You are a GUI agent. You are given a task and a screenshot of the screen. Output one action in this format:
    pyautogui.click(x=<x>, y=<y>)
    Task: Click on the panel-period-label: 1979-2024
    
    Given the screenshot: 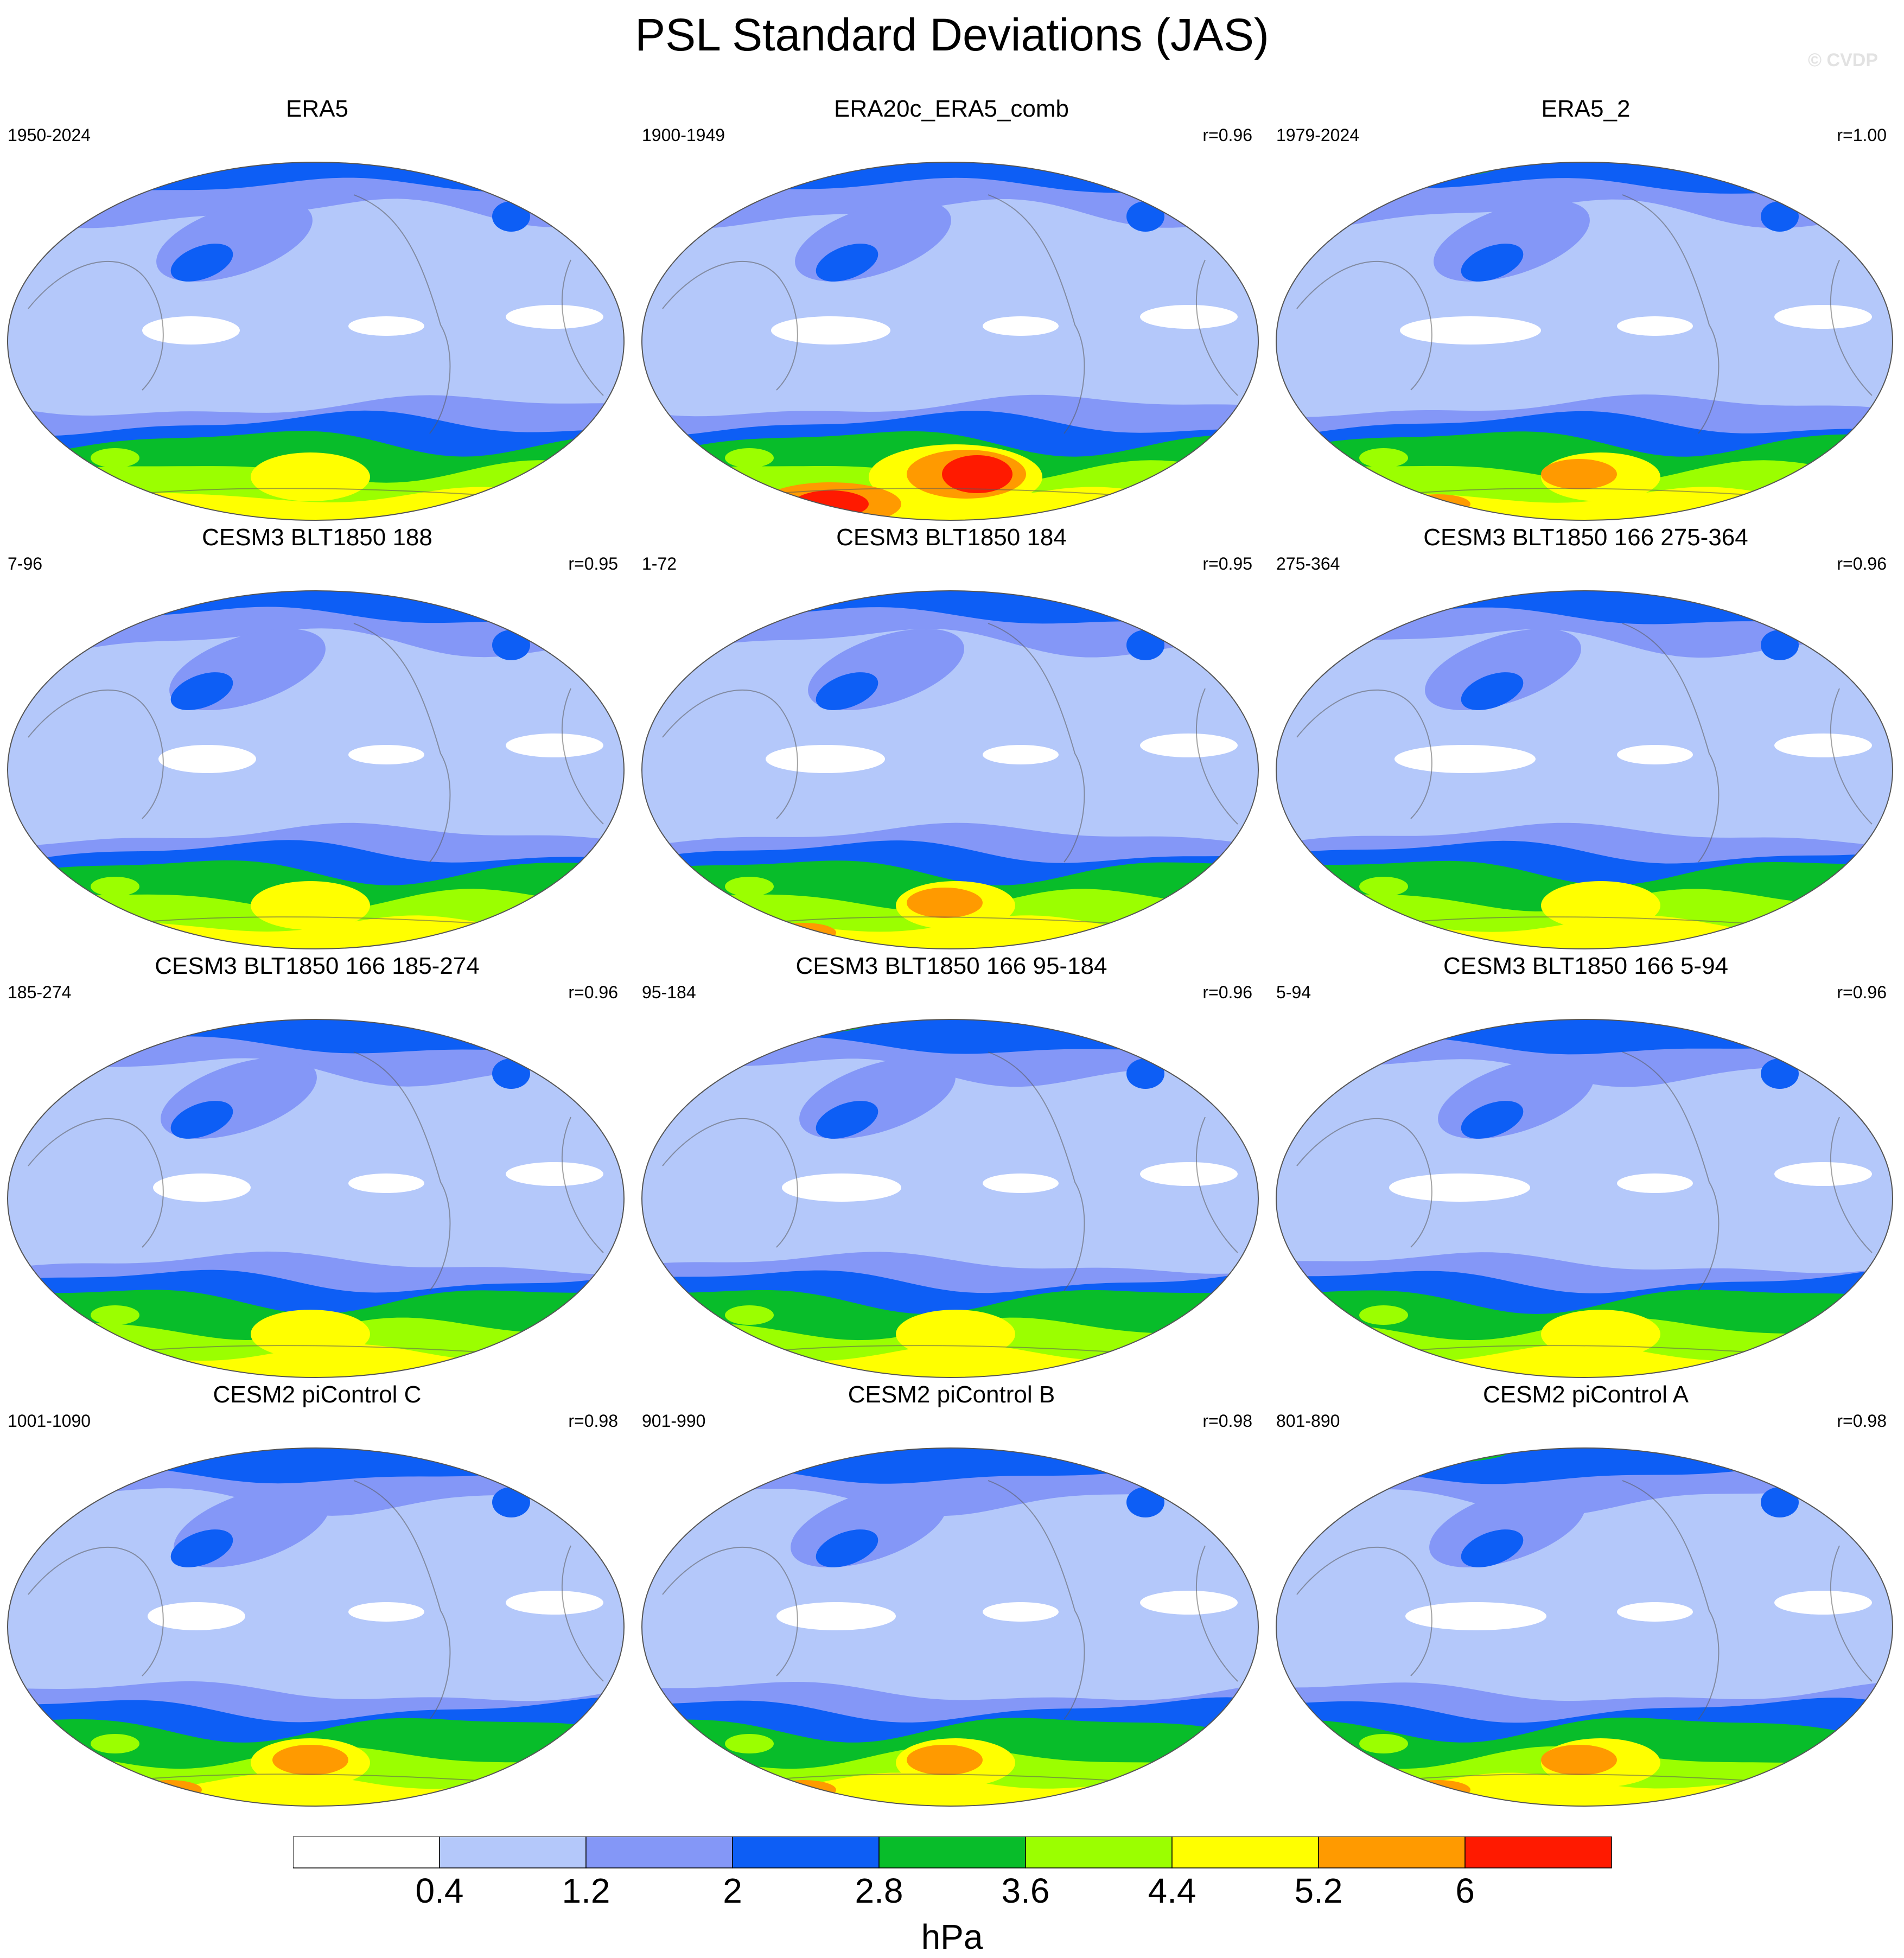 What is the action you would take?
    pyautogui.click(x=1318, y=135)
    